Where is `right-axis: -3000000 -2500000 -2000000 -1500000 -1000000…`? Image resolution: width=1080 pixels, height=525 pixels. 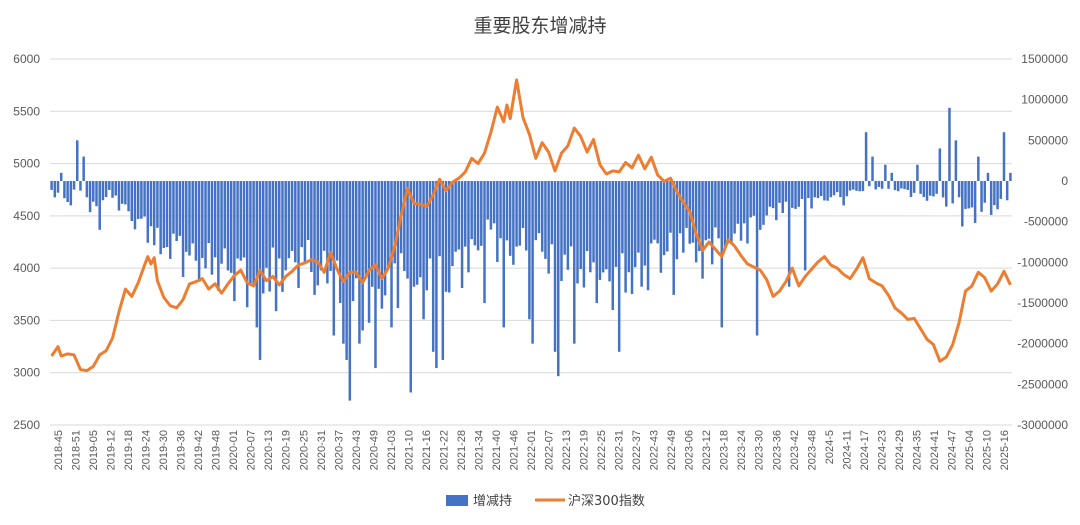 right-axis: -3000000 -2500000 -2000000 -1500000 -1000000… is located at coordinates (1042, 242).